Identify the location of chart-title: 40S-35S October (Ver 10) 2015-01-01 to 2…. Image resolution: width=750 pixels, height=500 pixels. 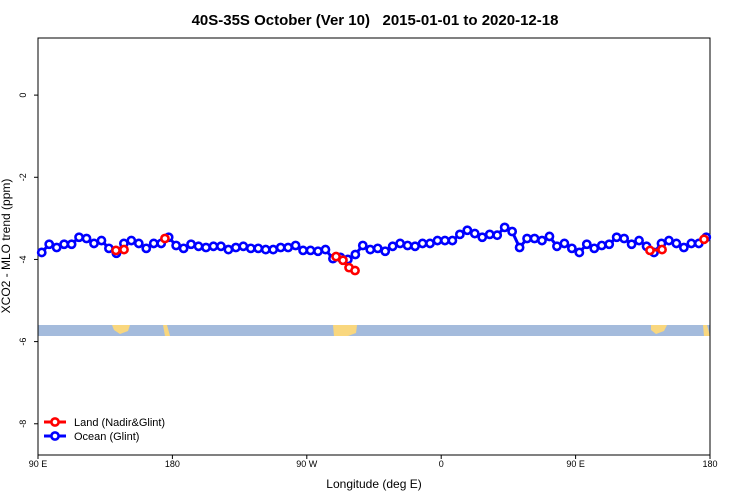
(375, 20).